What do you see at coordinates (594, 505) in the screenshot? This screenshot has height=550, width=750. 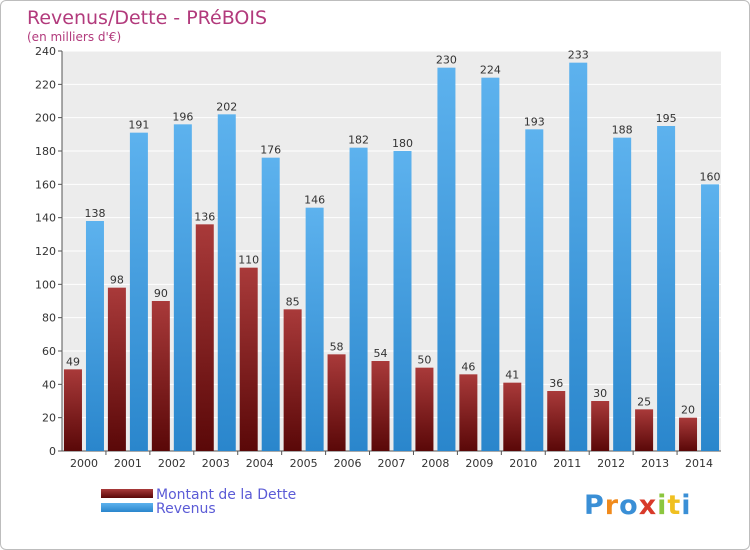 I see `logo-letter: P` at bounding box center [594, 505].